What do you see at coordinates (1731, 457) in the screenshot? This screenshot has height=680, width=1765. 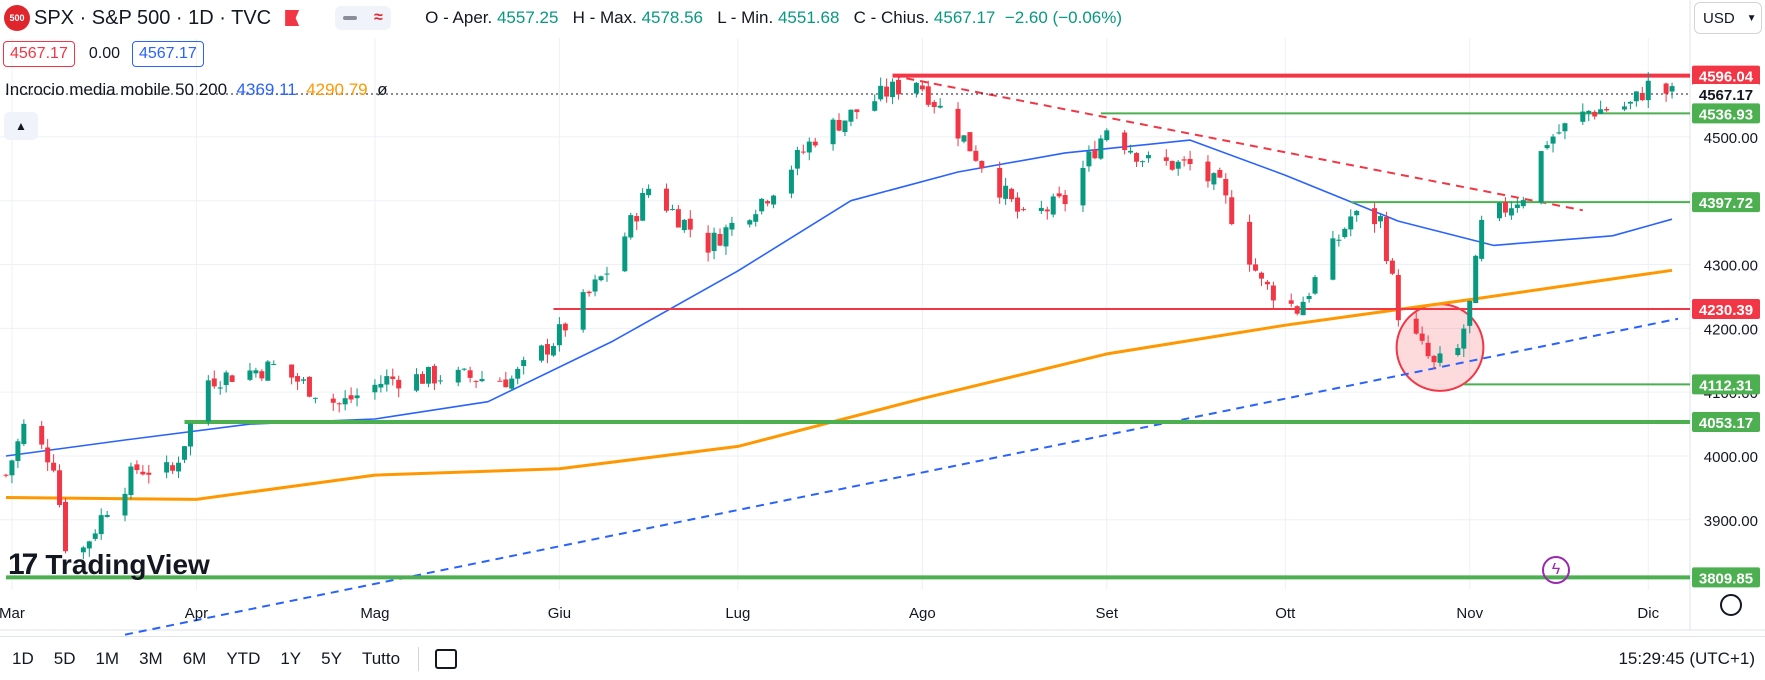 I see `price-tick-label: 4000.00` at bounding box center [1731, 457].